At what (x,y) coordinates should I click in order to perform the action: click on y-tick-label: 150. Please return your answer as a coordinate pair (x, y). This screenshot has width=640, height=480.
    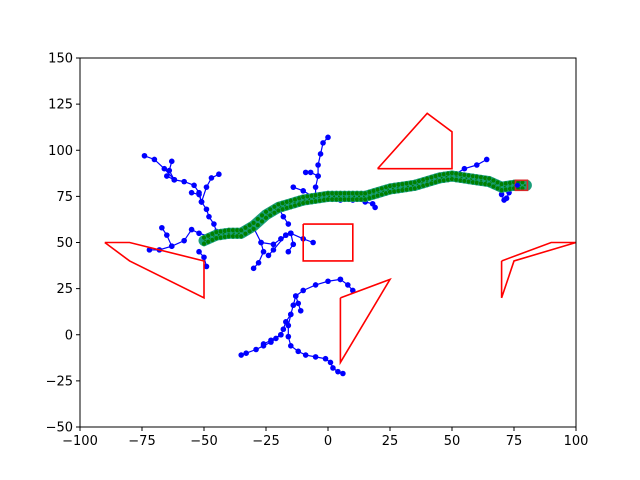
    Looking at the image, I should click on (60, 59).